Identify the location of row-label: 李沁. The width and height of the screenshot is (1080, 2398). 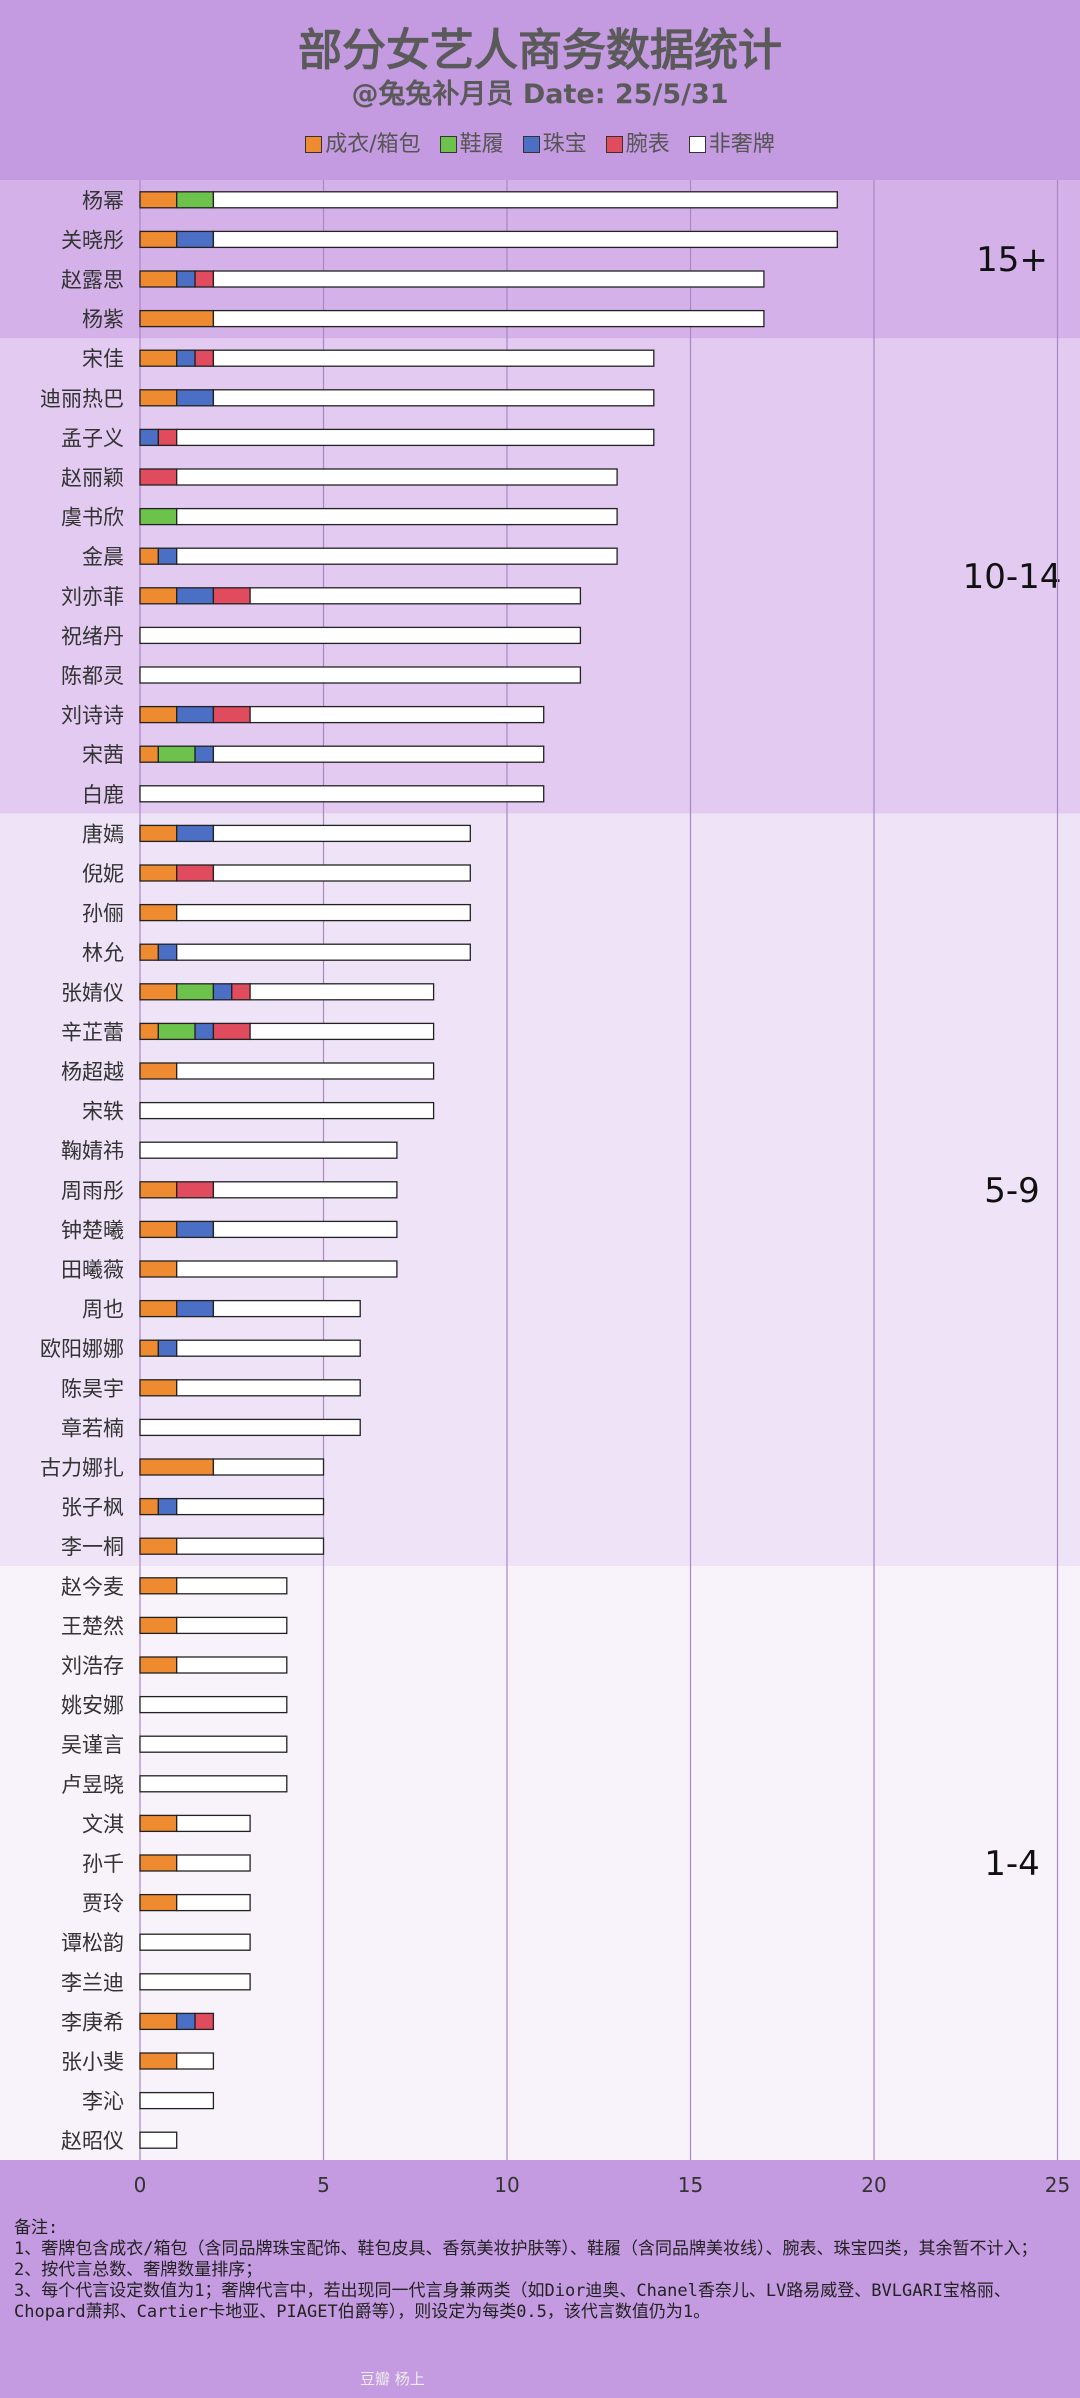
(103, 2102).